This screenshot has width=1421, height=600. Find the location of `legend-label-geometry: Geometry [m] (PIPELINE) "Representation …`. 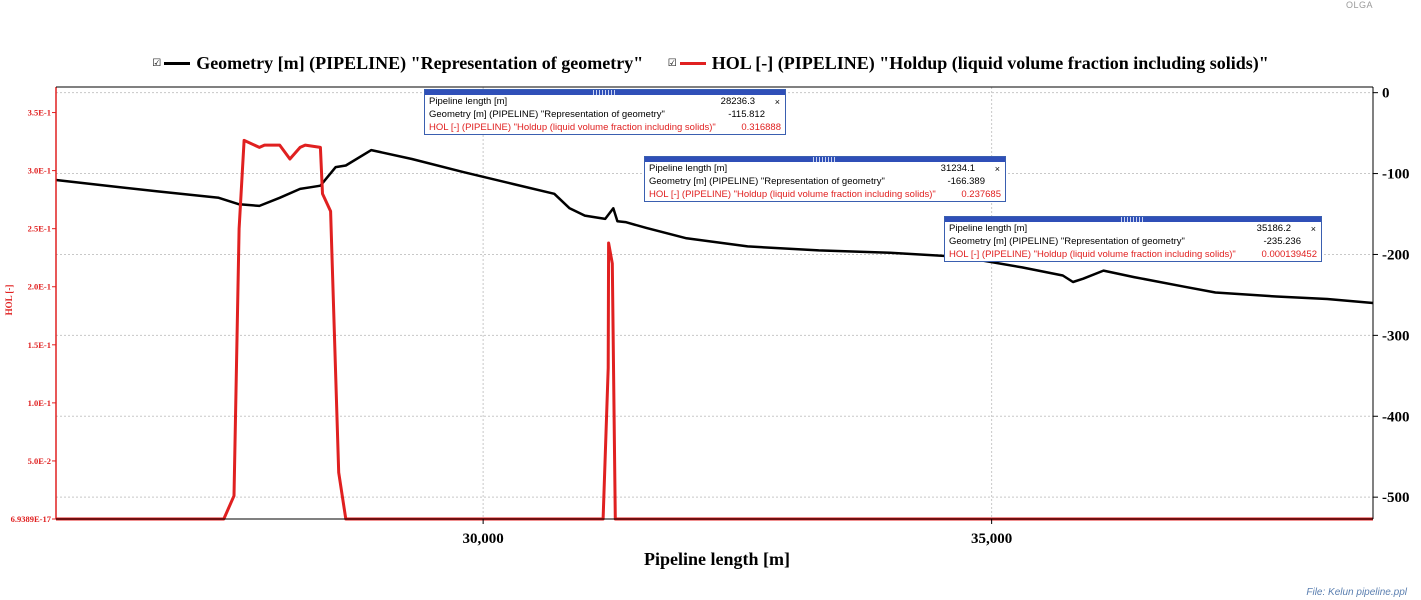

legend-label-geometry: Geometry [m] (PIPELINE) "Representation … is located at coordinates (420, 63).